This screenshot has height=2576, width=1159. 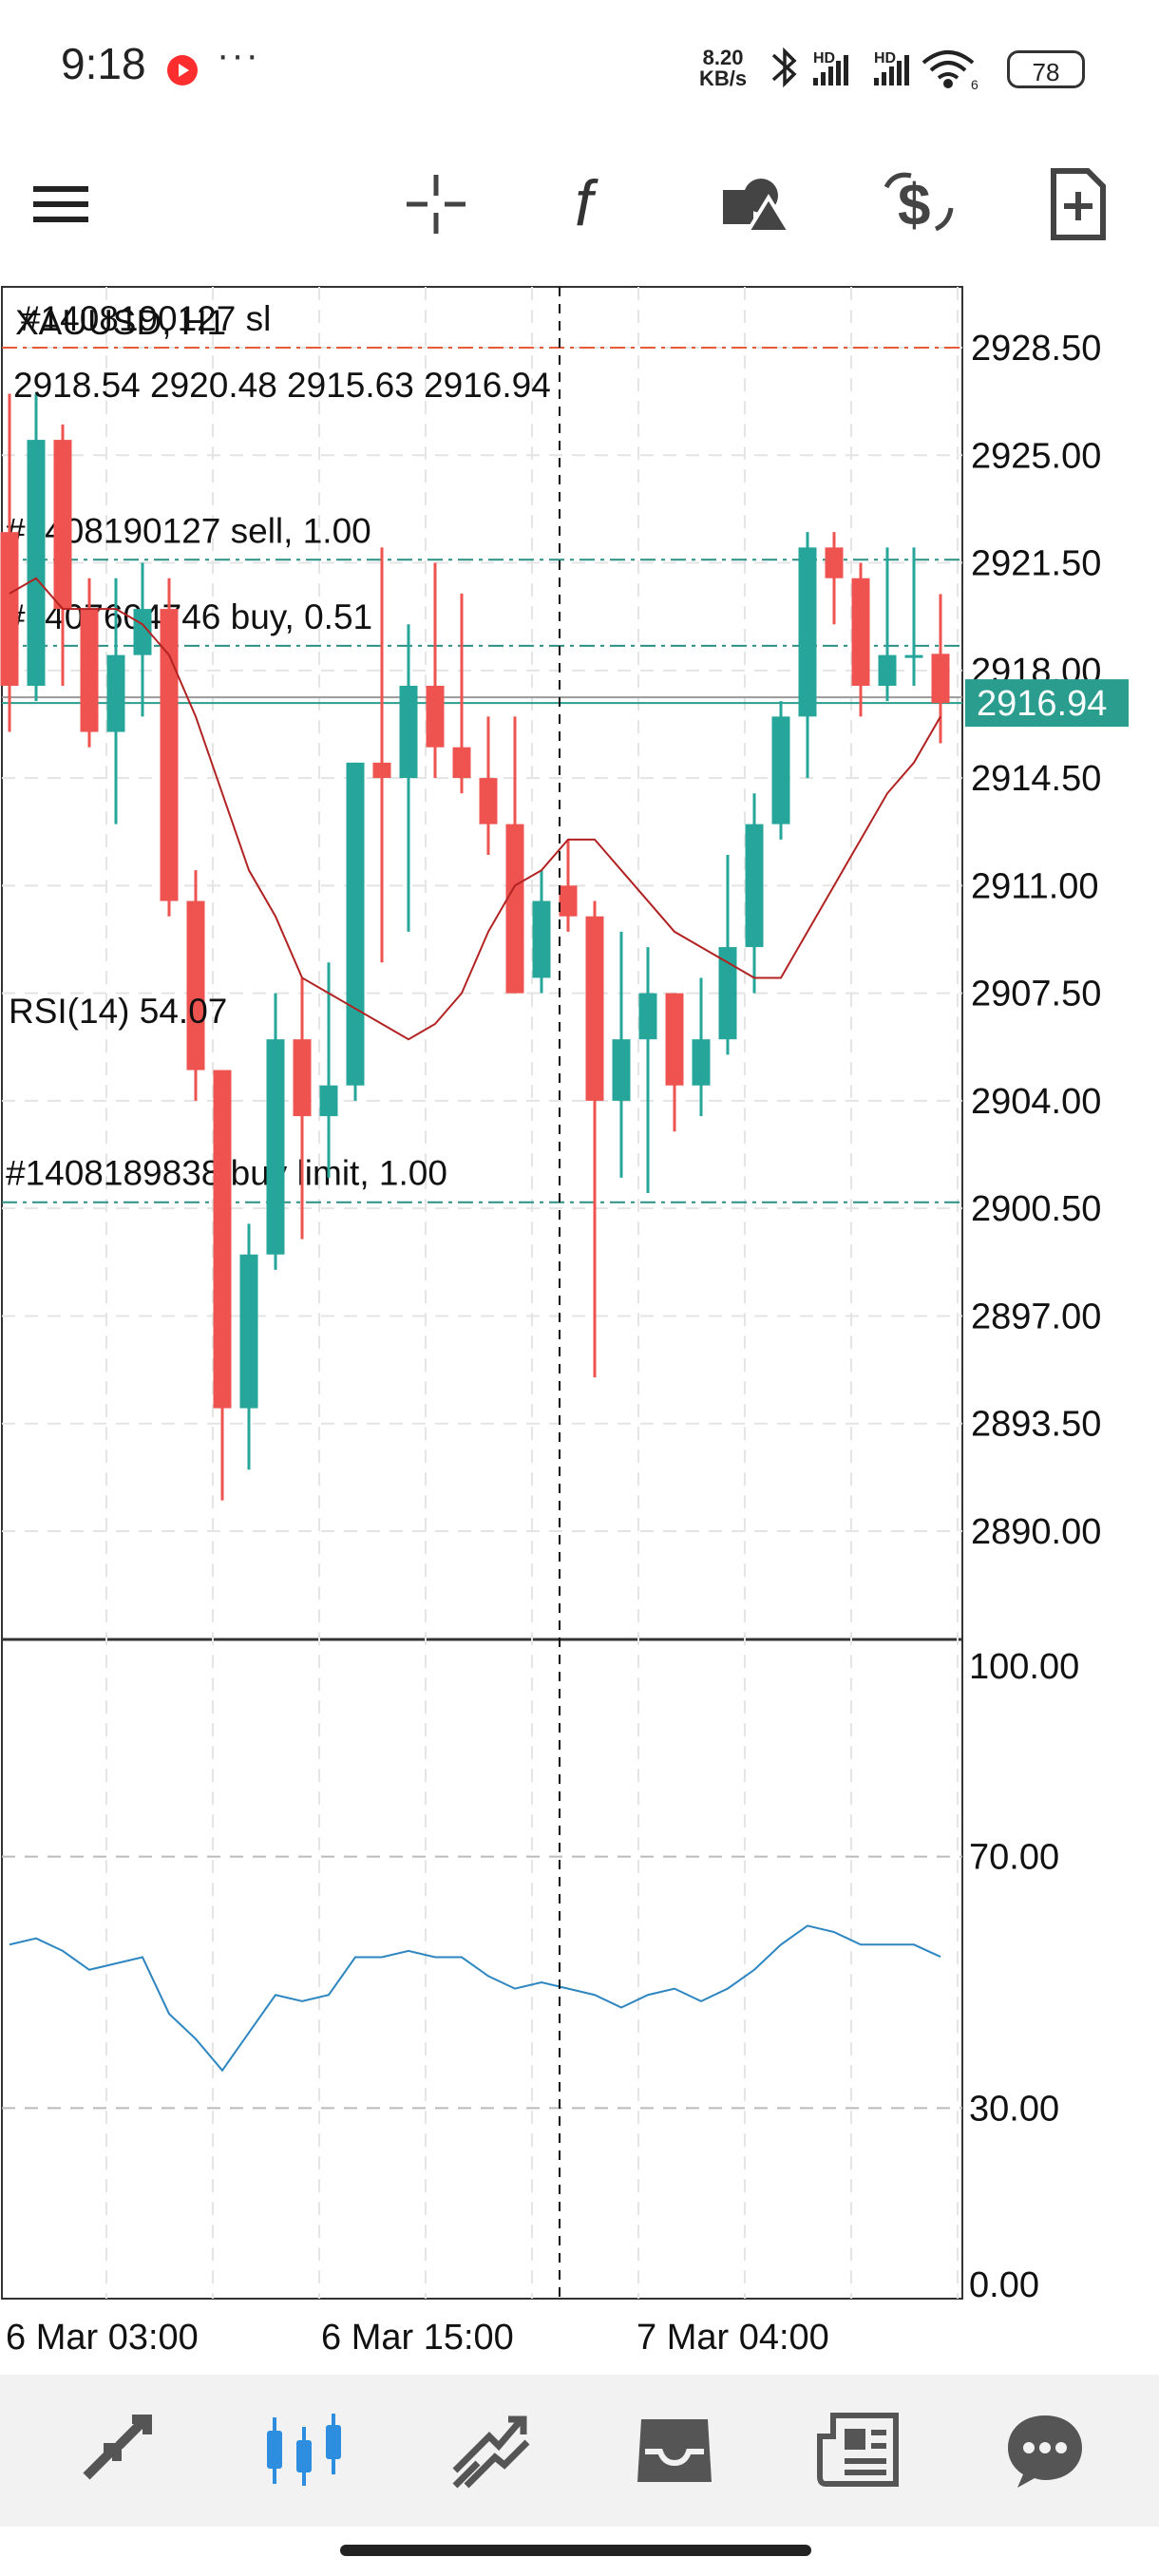 What do you see at coordinates (1036, 995) in the screenshot?
I see `price-axis-label: 2907.50` at bounding box center [1036, 995].